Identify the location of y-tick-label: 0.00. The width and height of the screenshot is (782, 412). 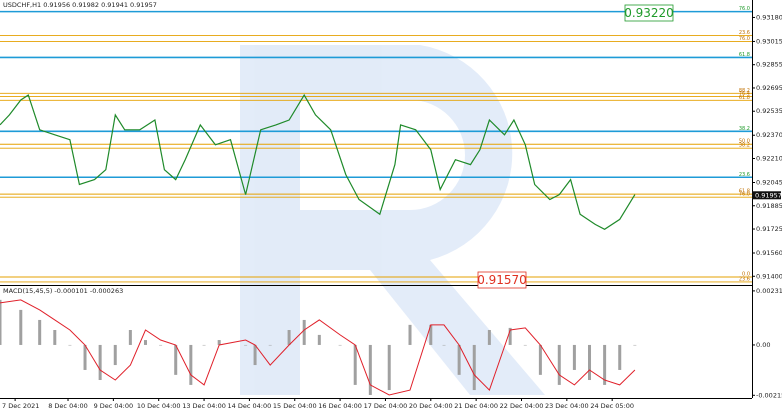
(763, 345).